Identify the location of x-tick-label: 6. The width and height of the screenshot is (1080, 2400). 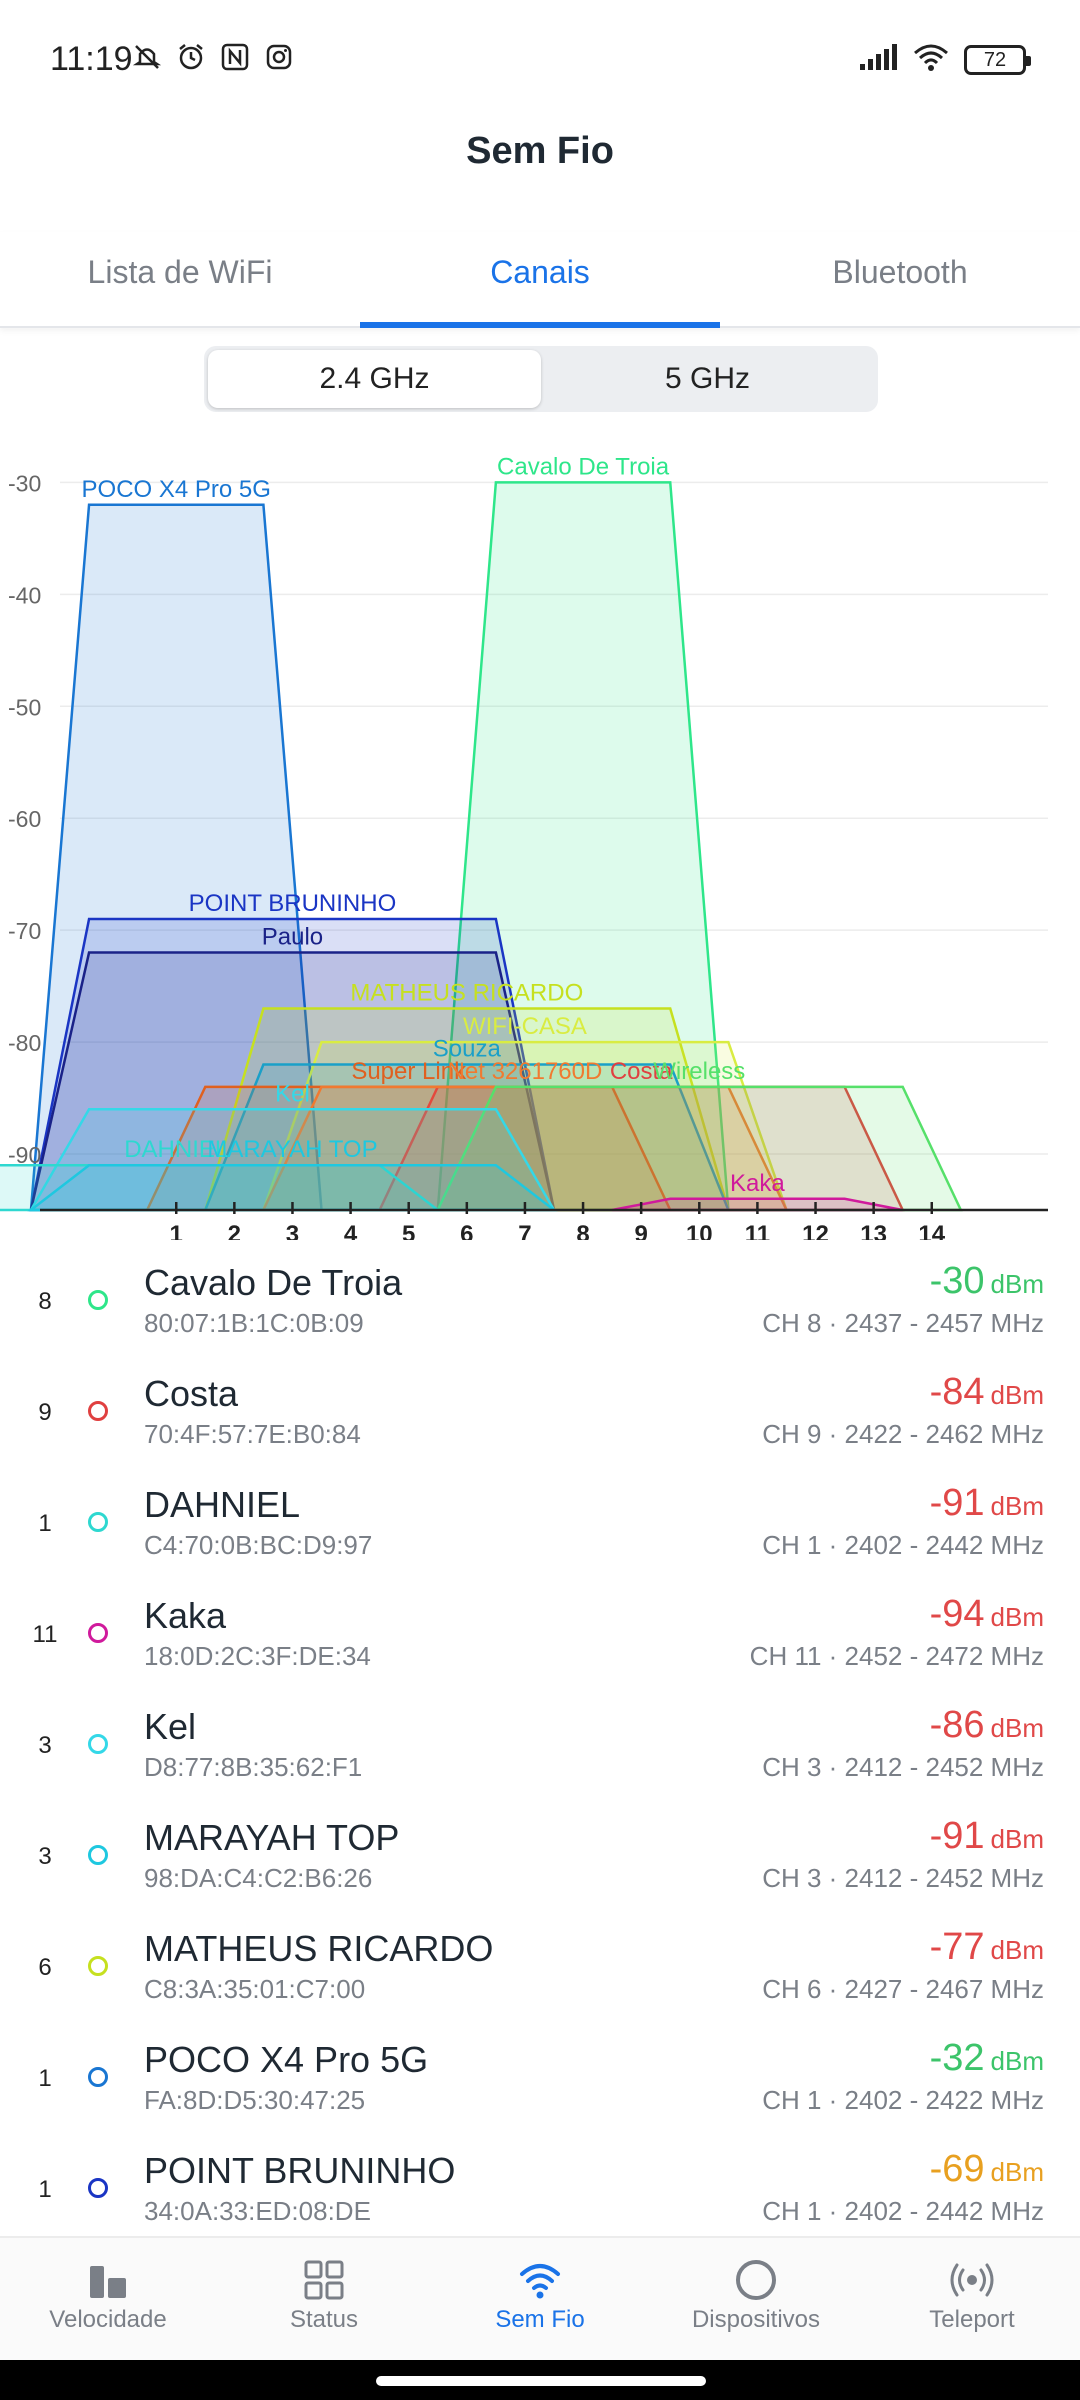
(466, 1230).